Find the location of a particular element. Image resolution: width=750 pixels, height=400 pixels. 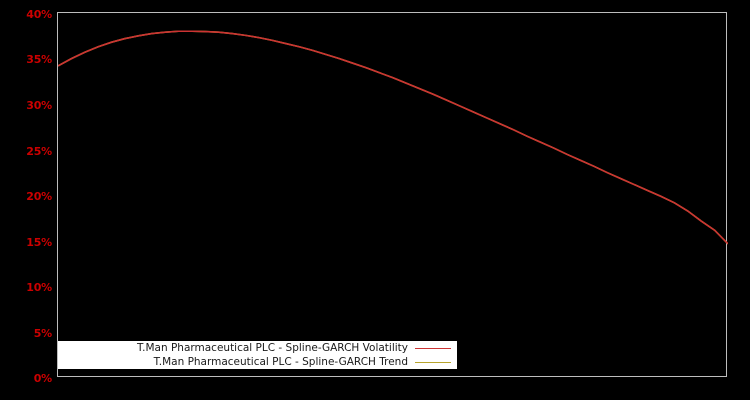

y-axis-tick-label: 0% is located at coordinates (42, 378).